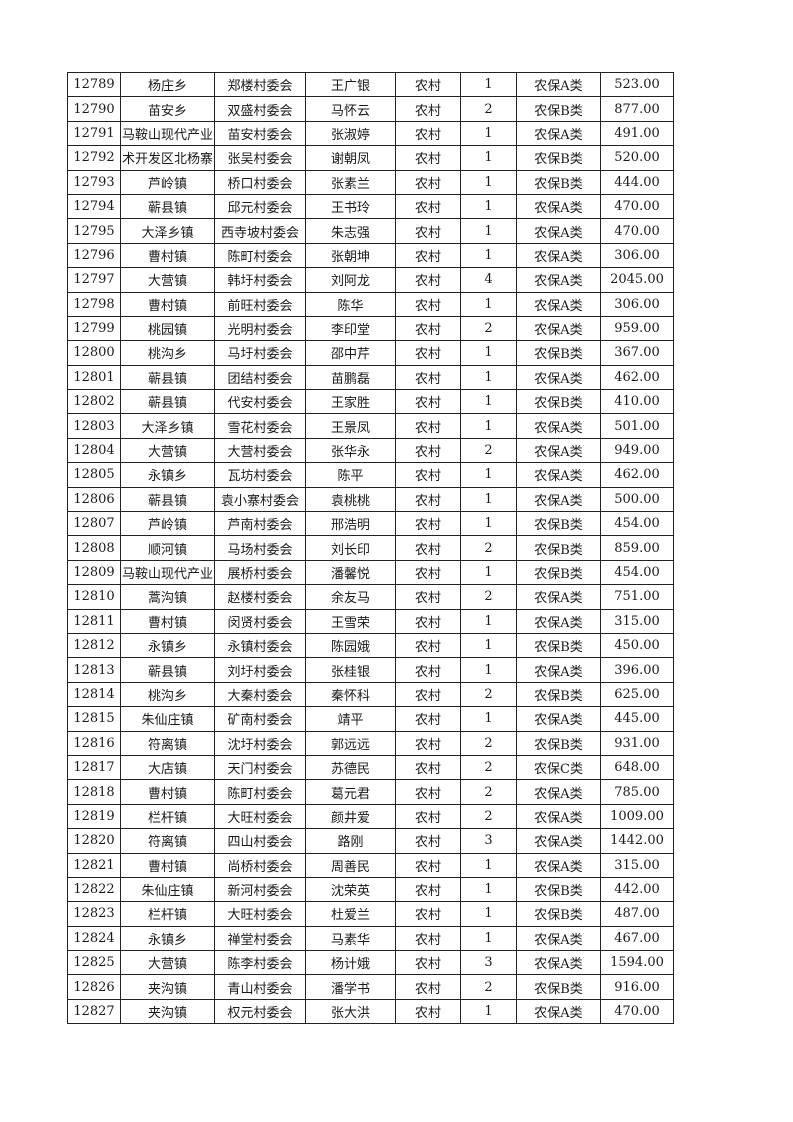 The height and width of the screenshot is (1122, 793). What do you see at coordinates (167, 182) in the screenshot?
I see `town-cell: 芦岭镇` at bounding box center [167, 182].